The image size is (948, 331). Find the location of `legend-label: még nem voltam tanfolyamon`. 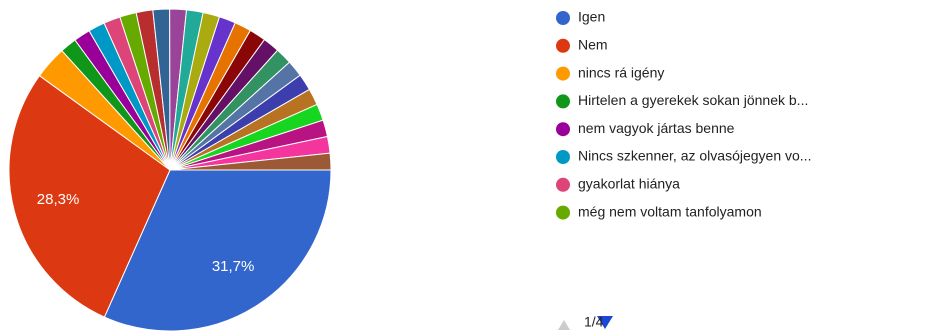

legend-label: még nem voltam tanfolyamon is located at coordinates (670, 211).